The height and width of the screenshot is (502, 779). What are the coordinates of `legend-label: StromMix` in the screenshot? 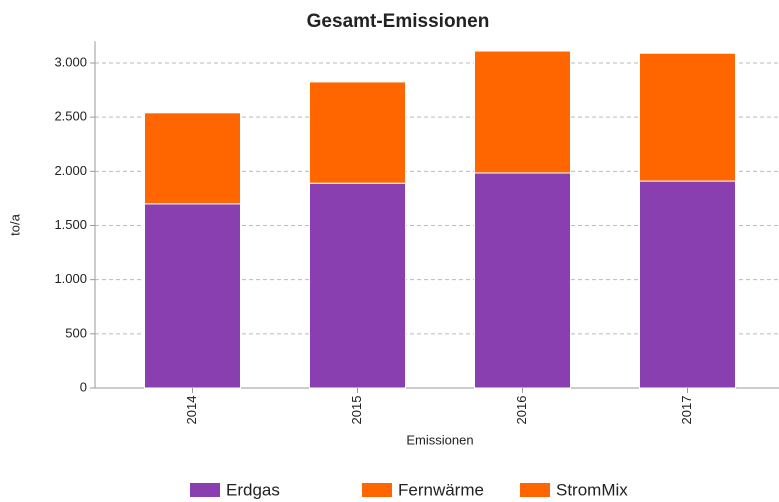 It's located at (592, 489).